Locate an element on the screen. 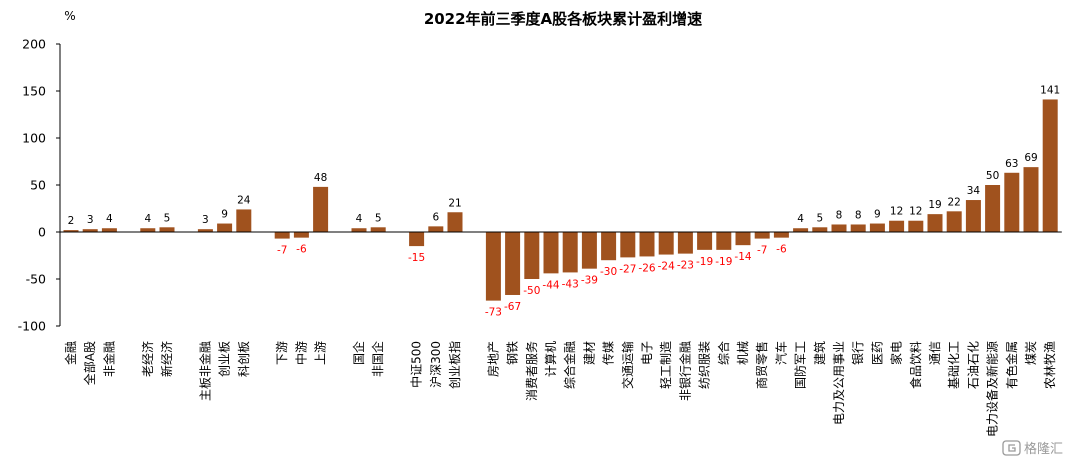 Image resolution: width=1080 pixels, height=466 pixels. x-tick-label: 新经济 is located at coordinates (166, 359).